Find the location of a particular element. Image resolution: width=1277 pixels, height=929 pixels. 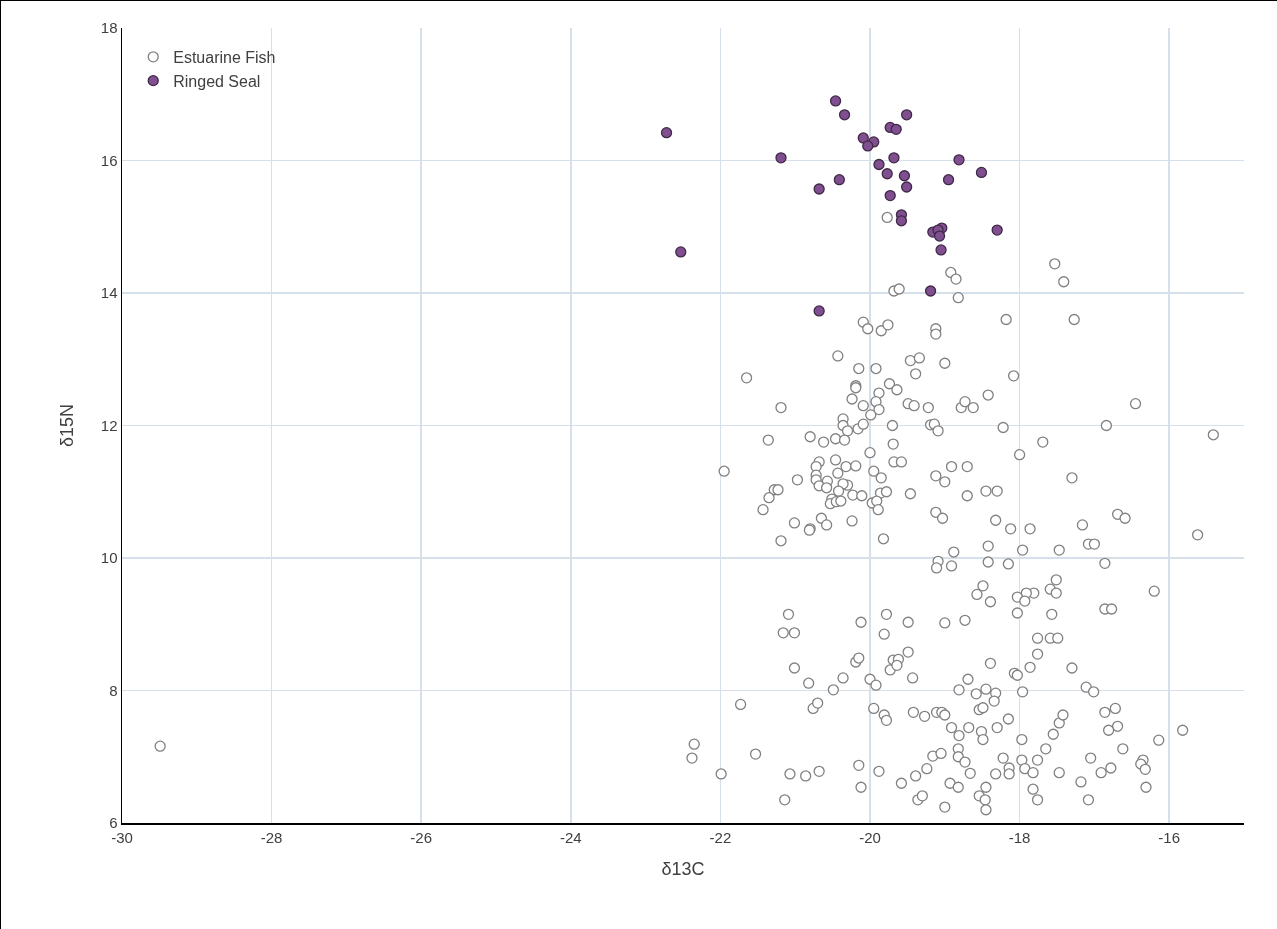

y-tick-label: 10 is located at coordinates (109, 558).